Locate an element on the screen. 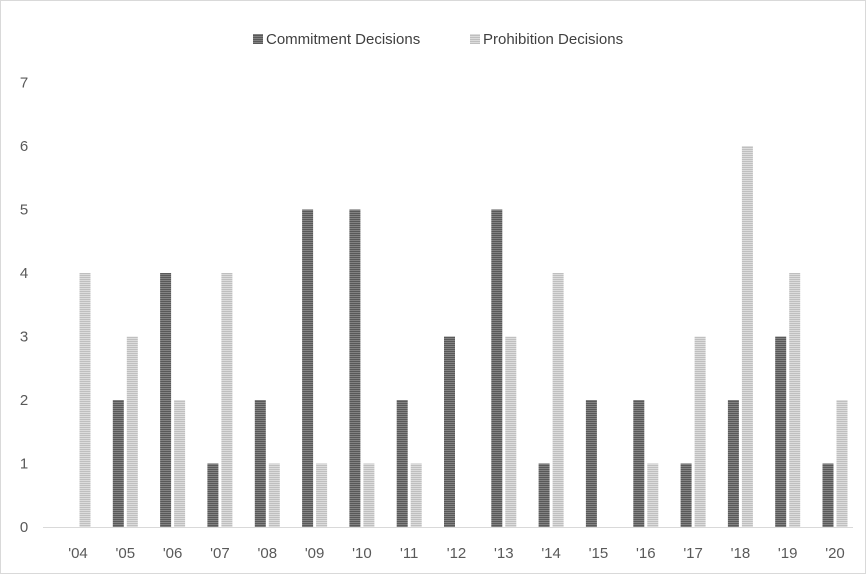 Image resolution: width=866 pixels, height=574 pixels. legend-swatch-commitment is located at coordinates (258, 39).